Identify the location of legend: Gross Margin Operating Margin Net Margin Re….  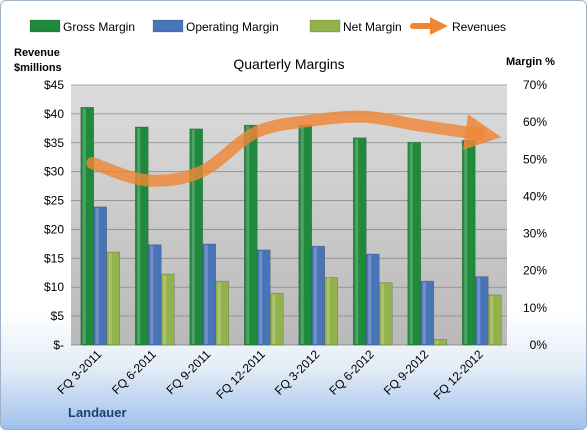
(267, 26).